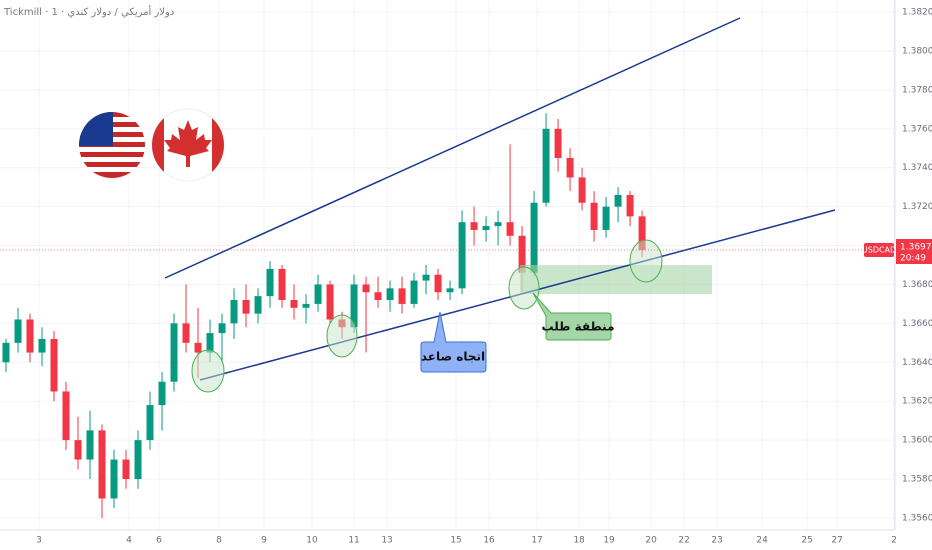  What do you see at coordinates (917, 285) in the screenshot?
I see `y-tick-label: 1.36800` at bounding box center [917, 285].